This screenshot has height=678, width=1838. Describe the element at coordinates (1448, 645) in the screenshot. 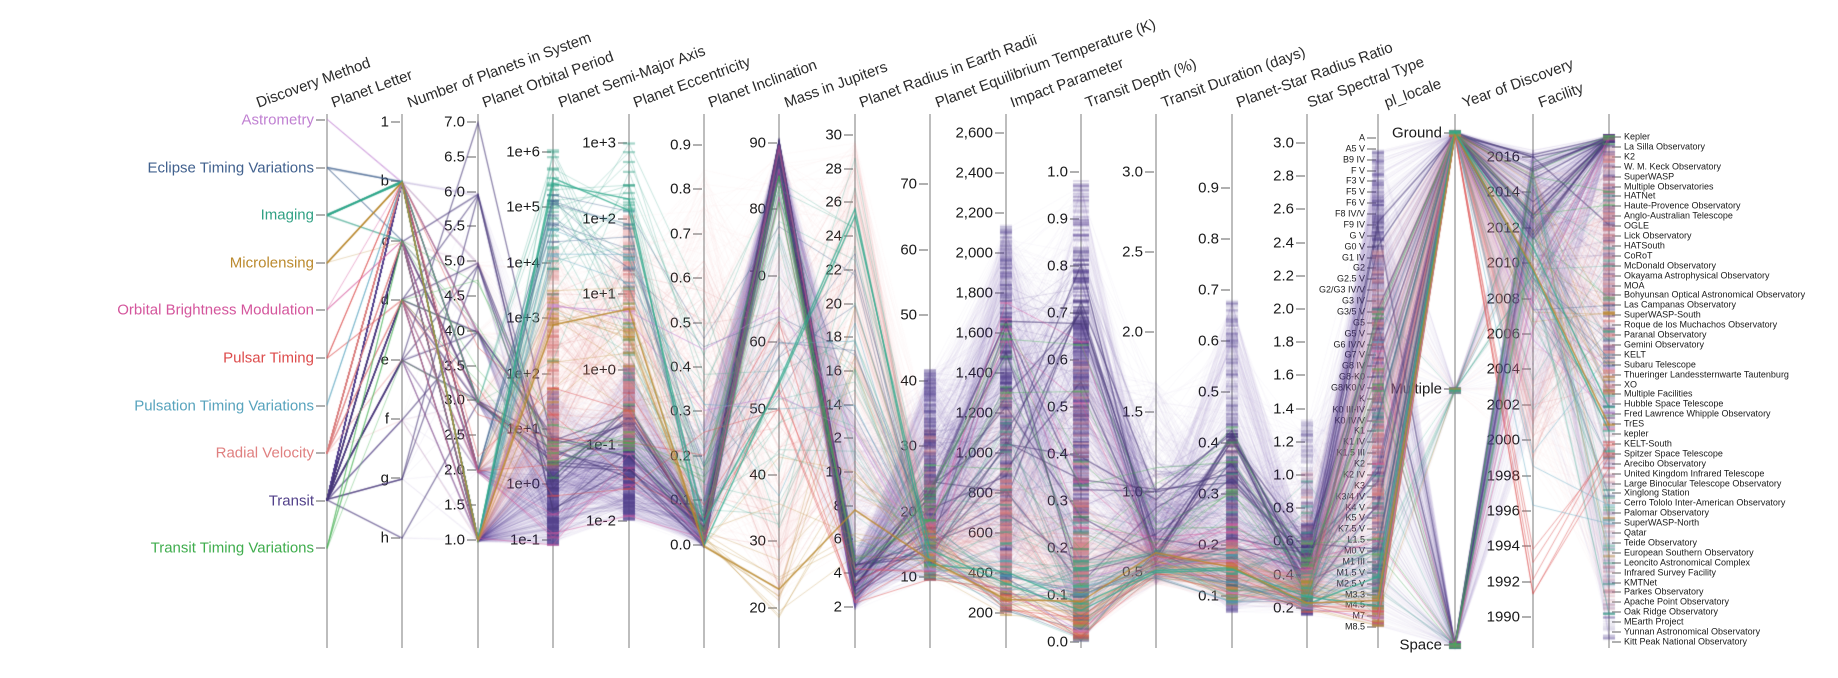

I see `tick-mark-pl-locale` at that location.